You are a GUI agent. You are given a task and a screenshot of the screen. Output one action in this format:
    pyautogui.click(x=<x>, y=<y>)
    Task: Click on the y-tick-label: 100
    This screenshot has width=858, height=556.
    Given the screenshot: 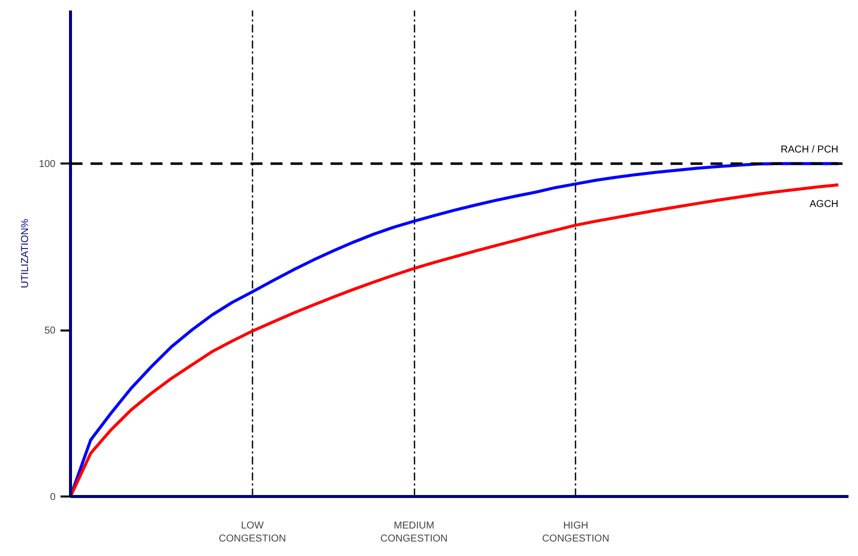 What is the action you would take?
    pyautogui.click(x=47, y=164)
    